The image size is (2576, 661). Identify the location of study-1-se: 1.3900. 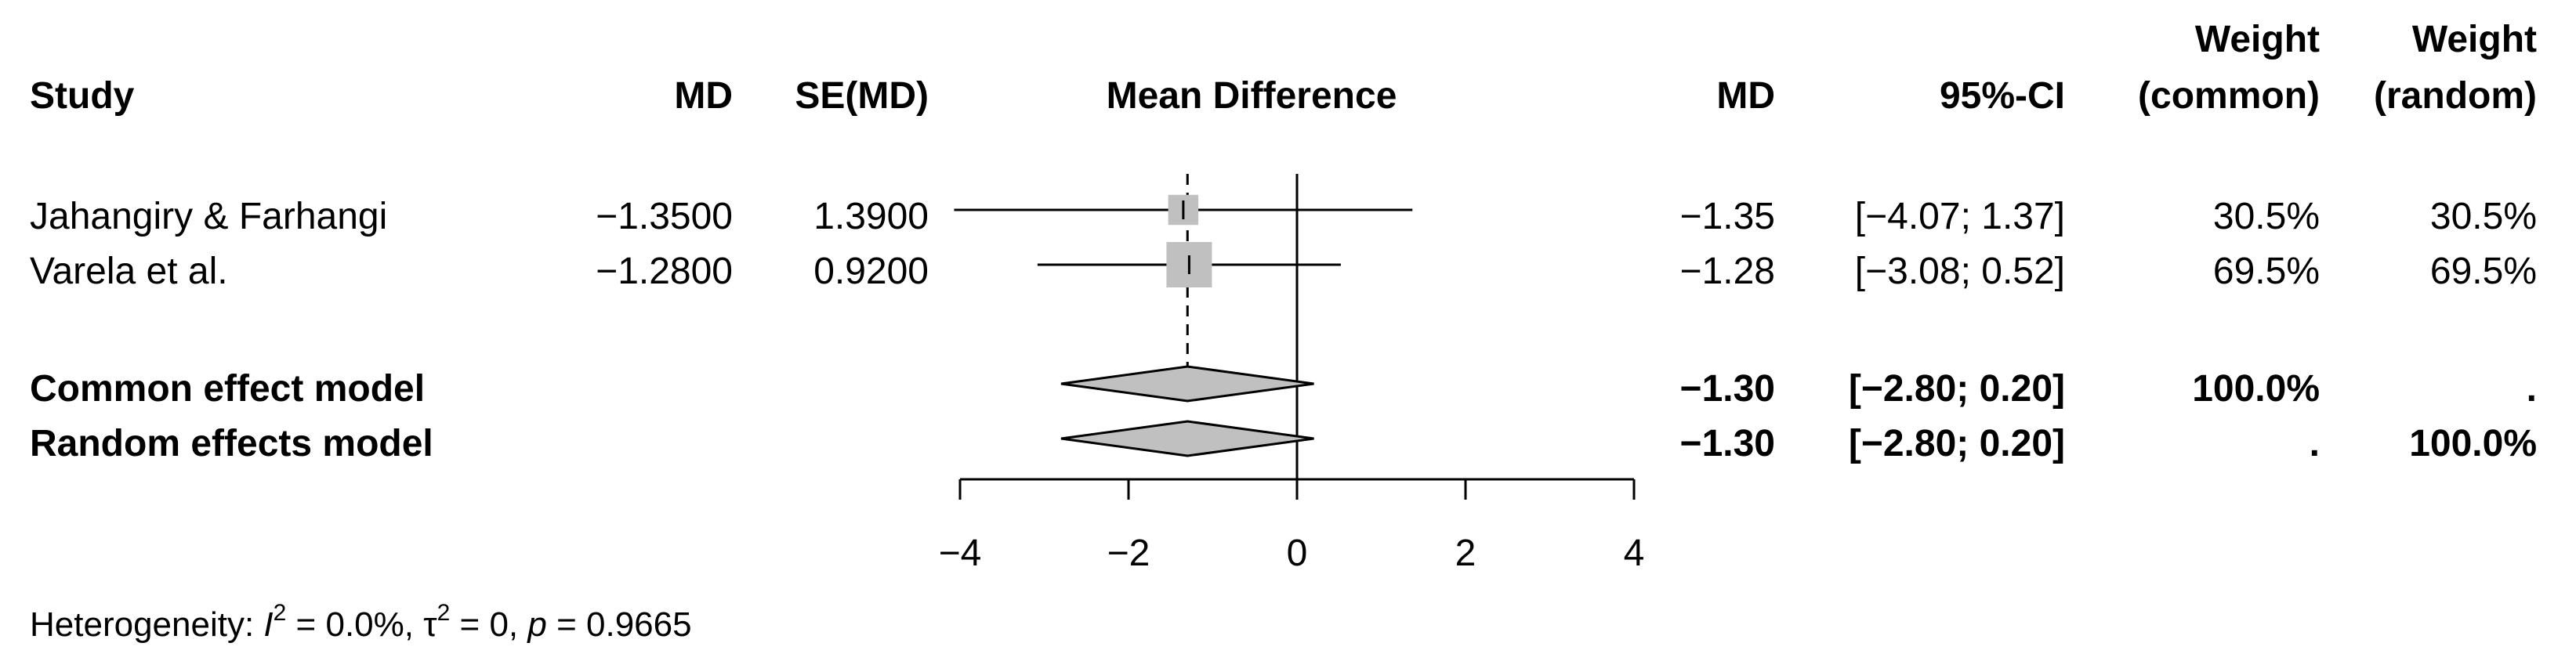
(871, 217).